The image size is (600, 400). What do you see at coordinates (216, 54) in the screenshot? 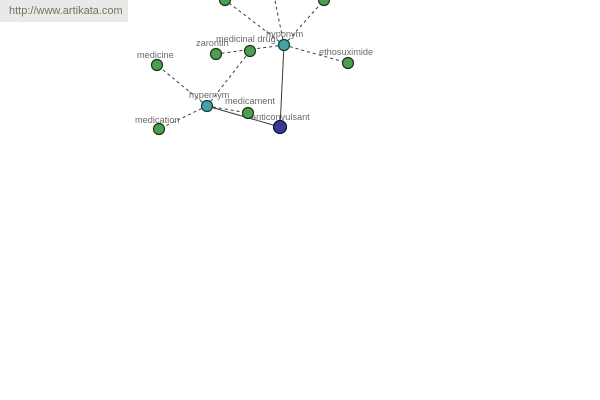
I see `node-zarontin` at bounding box center [216, 54].